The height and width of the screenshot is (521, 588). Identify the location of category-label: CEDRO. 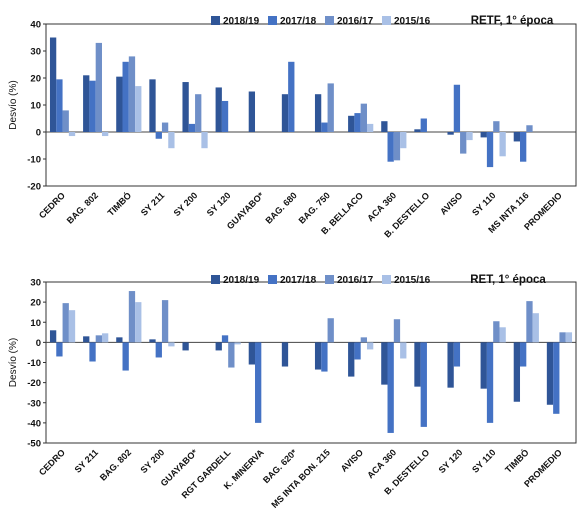
(52, 462).